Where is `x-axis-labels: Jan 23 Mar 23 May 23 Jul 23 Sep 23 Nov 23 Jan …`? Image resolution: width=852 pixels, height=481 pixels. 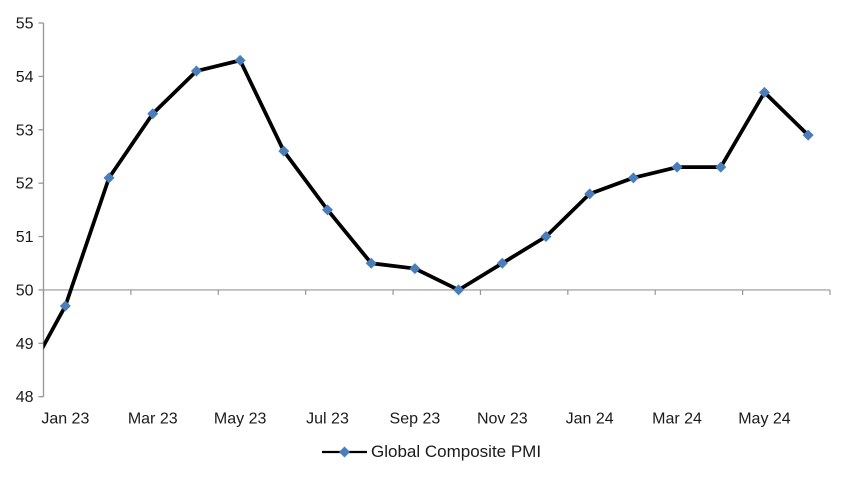
x-axis-labels: Jan 23 Mar 23 May 23 Jul 23 Sep 23 Nov 23 Jan … is located at coordinates (415, 419).